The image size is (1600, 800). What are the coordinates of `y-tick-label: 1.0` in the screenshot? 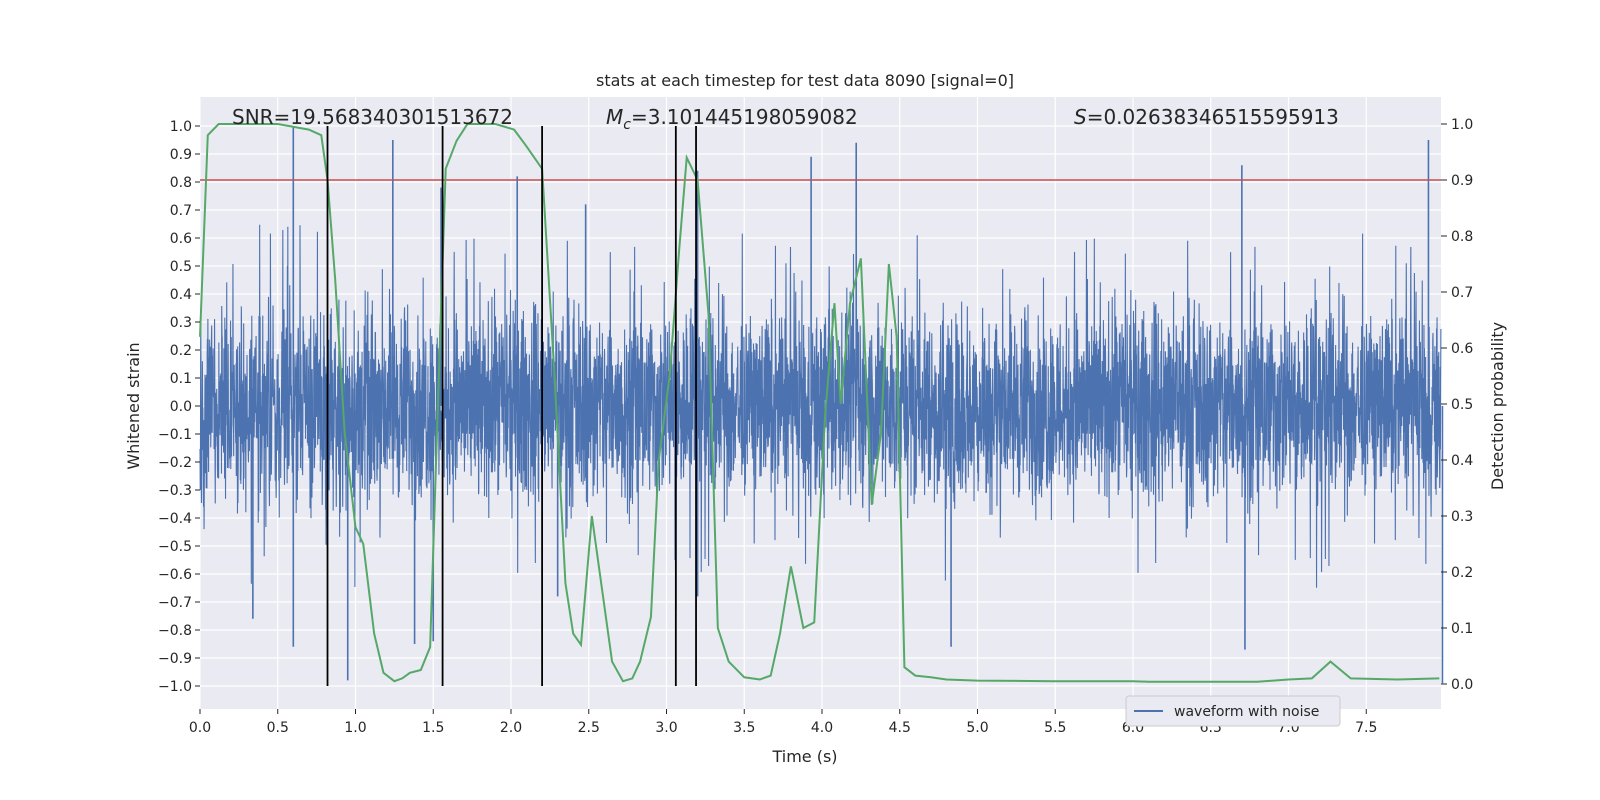 It's located at (181, 127).